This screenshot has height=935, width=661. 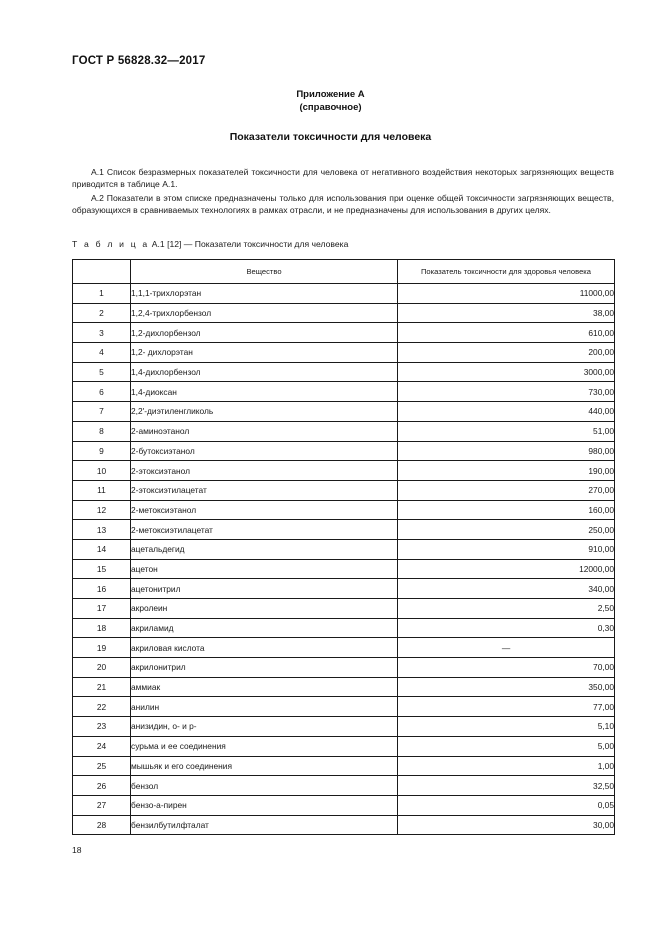 I want to click on column-header-substance: Вещество, so click(x=264, y=271).